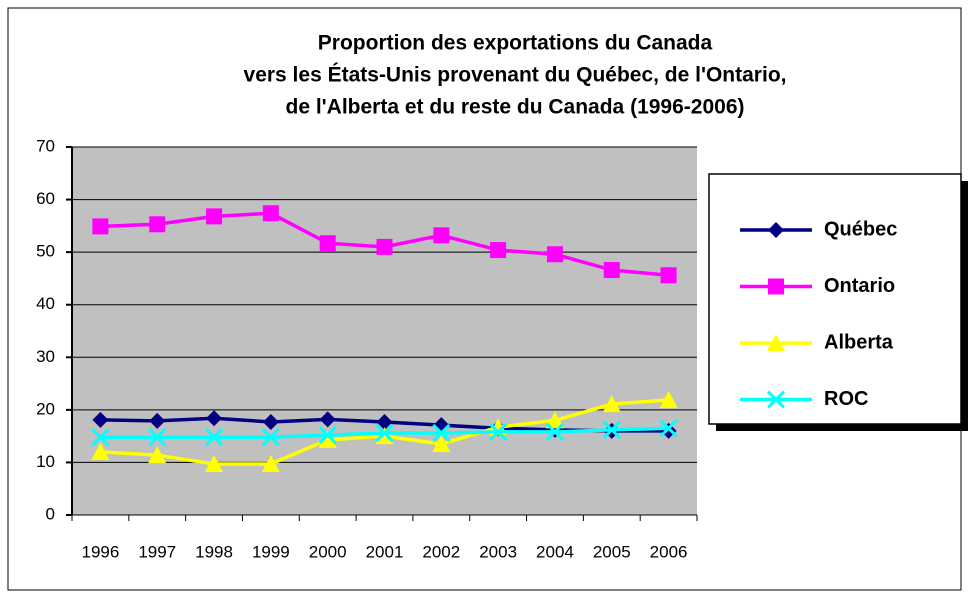 The height and width of the screenshot is (597, 970). What do you see at coordinates (100, 551) in the screenshot?
I see `x-tick-label: 1996` at bounding box center [100, 551].